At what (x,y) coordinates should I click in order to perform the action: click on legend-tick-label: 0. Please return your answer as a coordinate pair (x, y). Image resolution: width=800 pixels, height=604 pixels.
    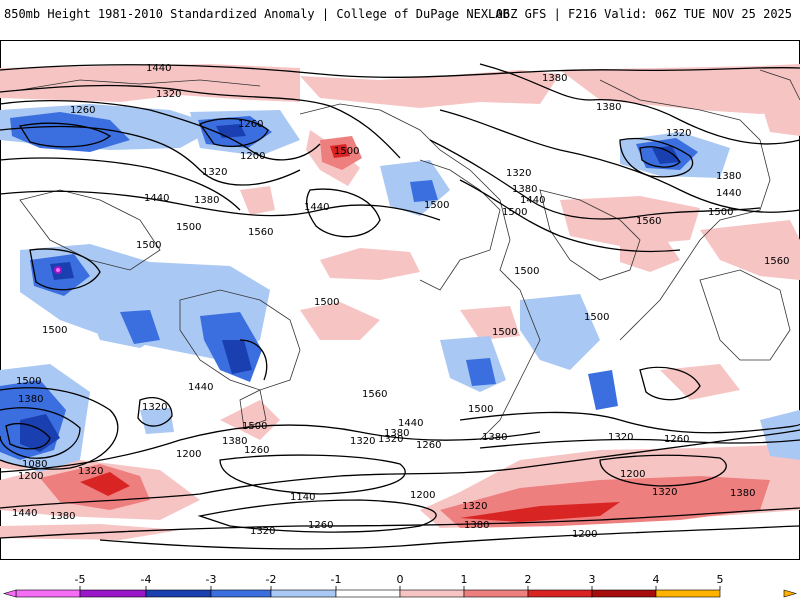
    Looking at the image, I should click on (400, 579).